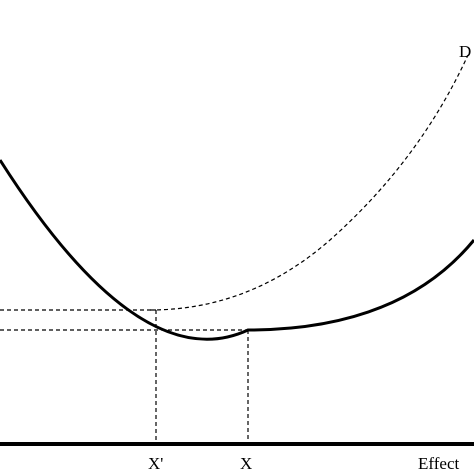  Describe the element at coordinates (155, 463) in the screenshot. I see `tick-label-x-prime: X'` at that location.